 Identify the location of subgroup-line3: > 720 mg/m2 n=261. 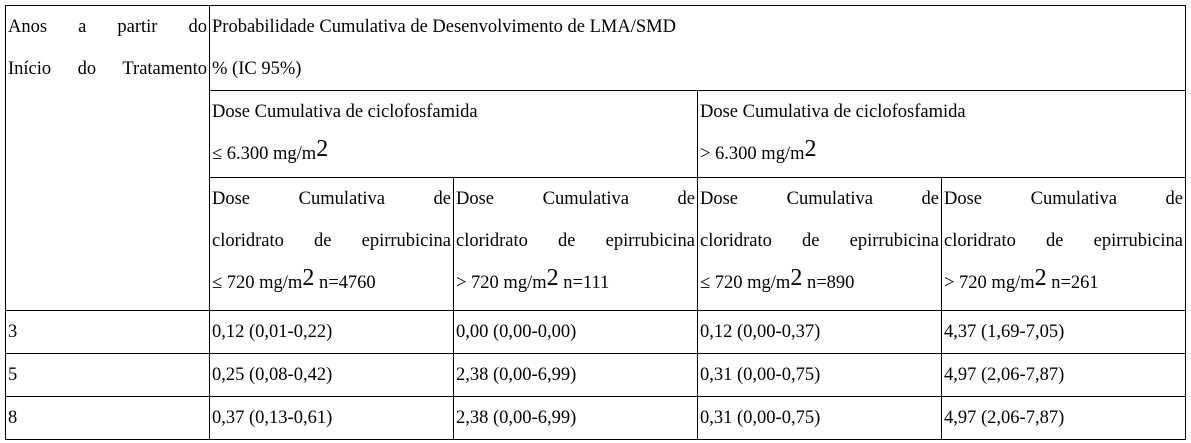
(1063, 283).